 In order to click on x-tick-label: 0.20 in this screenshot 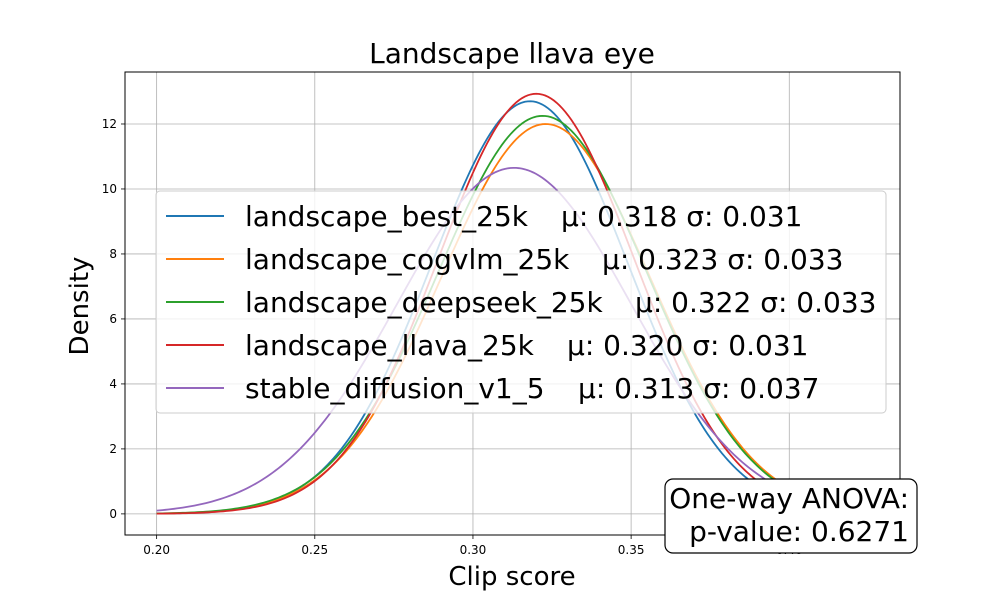, I will do `click(156, 550)`.